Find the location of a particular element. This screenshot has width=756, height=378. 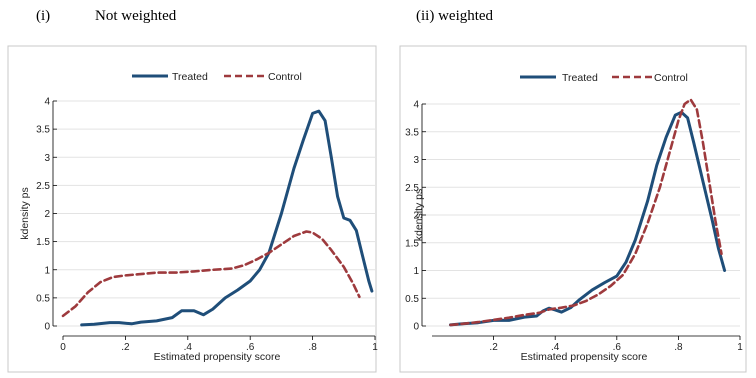

series-line-control is located at coordinates (211, 274).